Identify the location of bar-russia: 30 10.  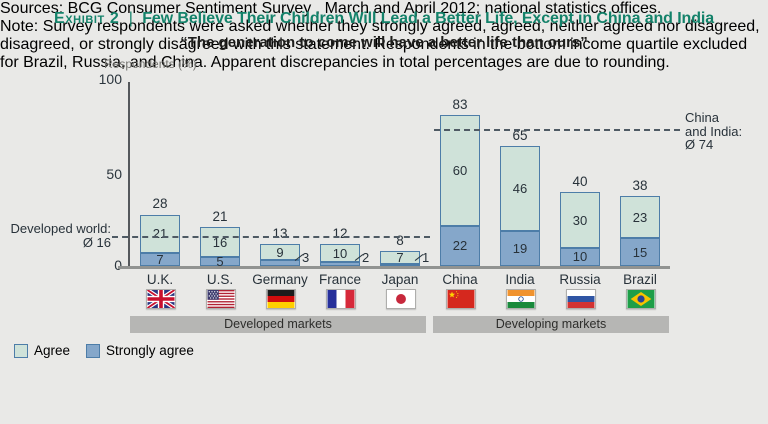
(580, 229).